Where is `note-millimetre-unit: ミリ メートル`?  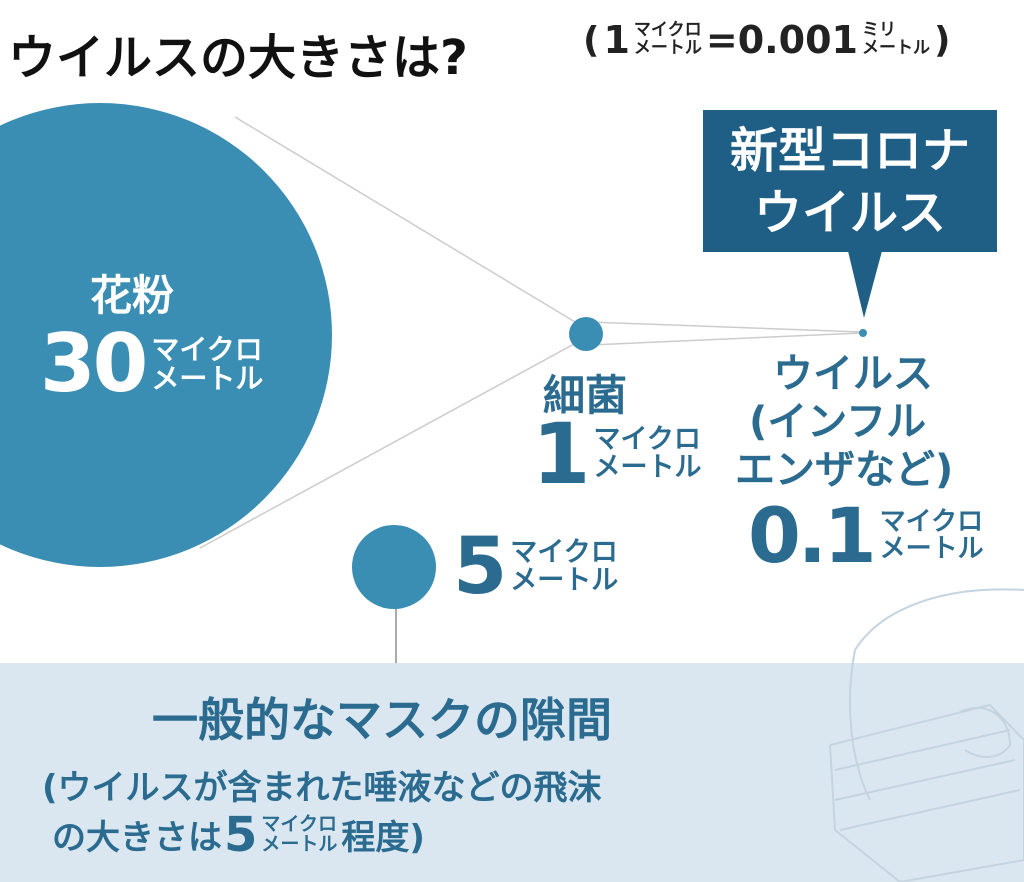 note-millimetre-unit: ミリ メートル is located at coordinates (895, 39).